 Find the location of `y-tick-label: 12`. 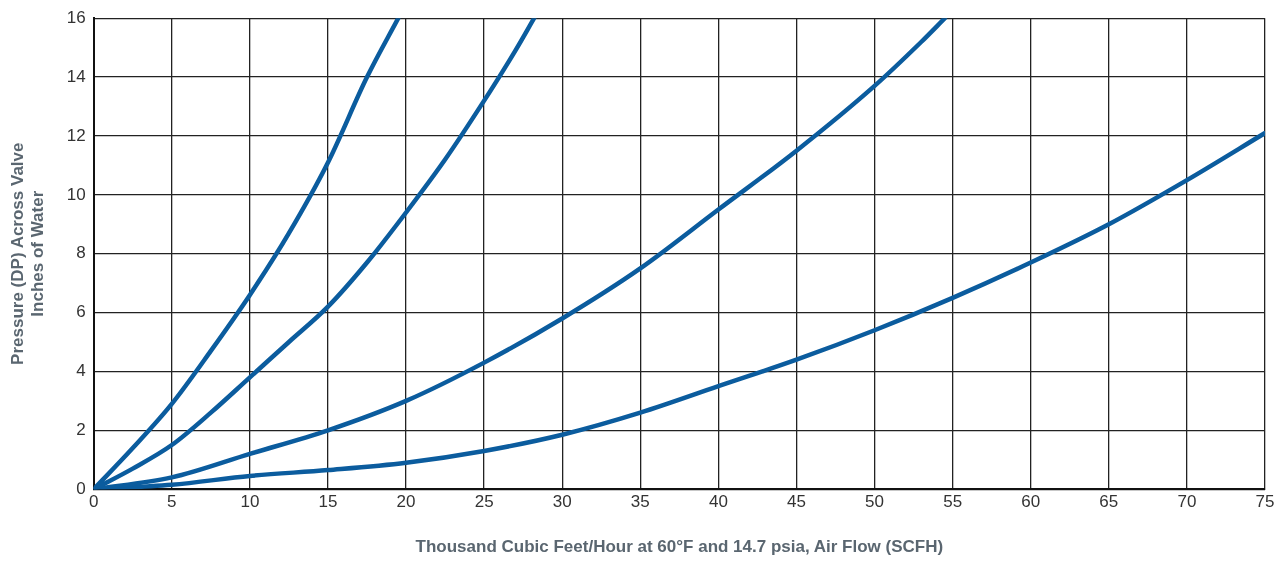

y-tick-label: 12 is located at coordinates (76, 135).